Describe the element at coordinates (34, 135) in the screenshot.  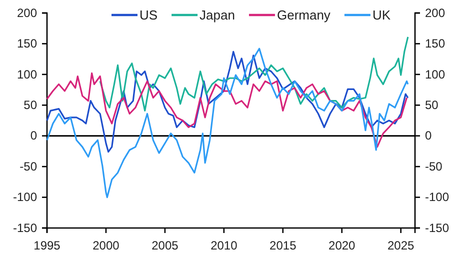
I see `y-tick-label: 0` at that location.